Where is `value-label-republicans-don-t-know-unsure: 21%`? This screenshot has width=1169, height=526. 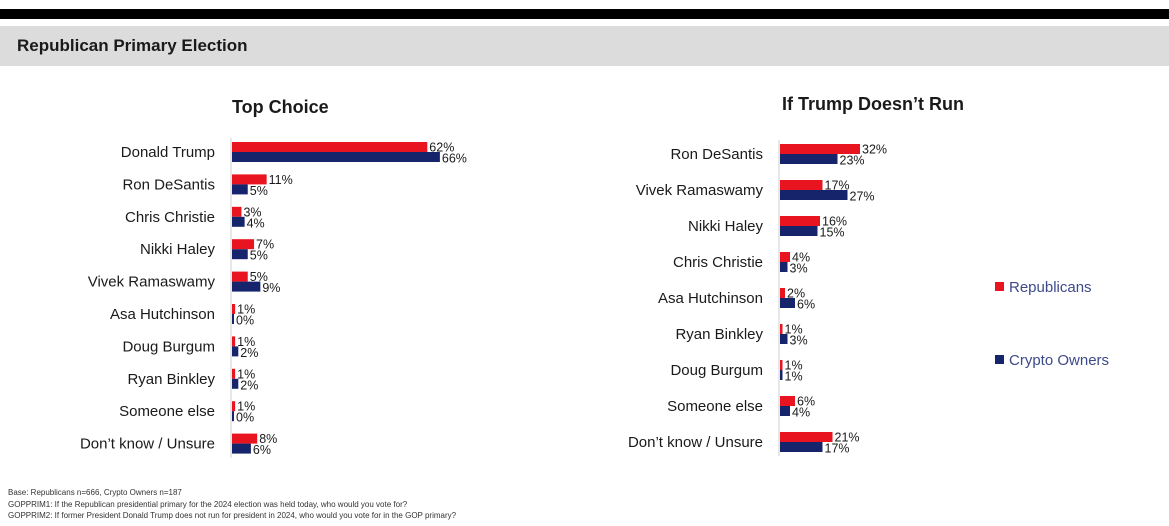
value-label-republicans-don-t-know-unsure: 21% is located at coordinates (847, 438).